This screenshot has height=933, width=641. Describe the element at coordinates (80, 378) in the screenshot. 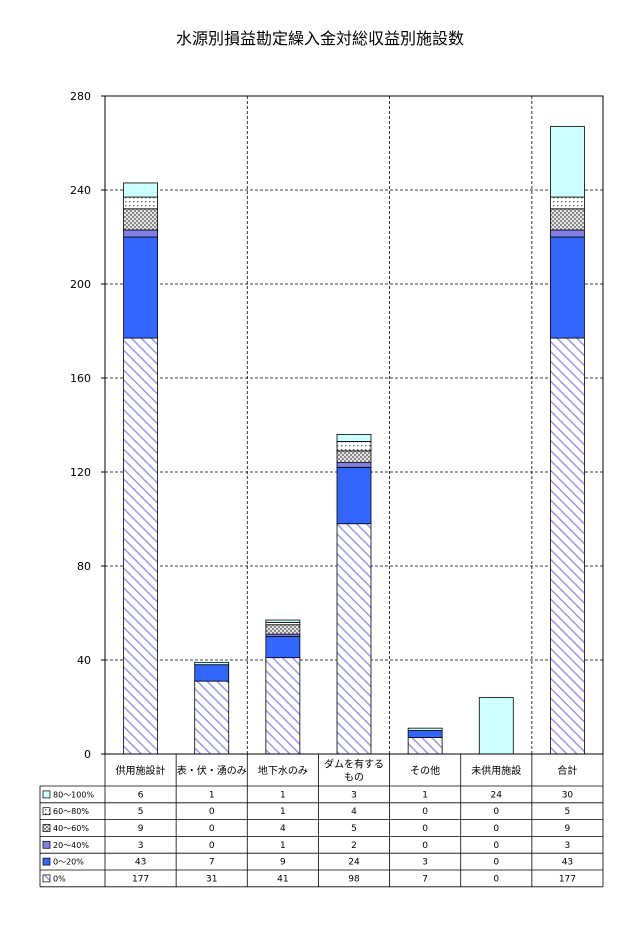

I see `y-tick-label: 160` at that location.